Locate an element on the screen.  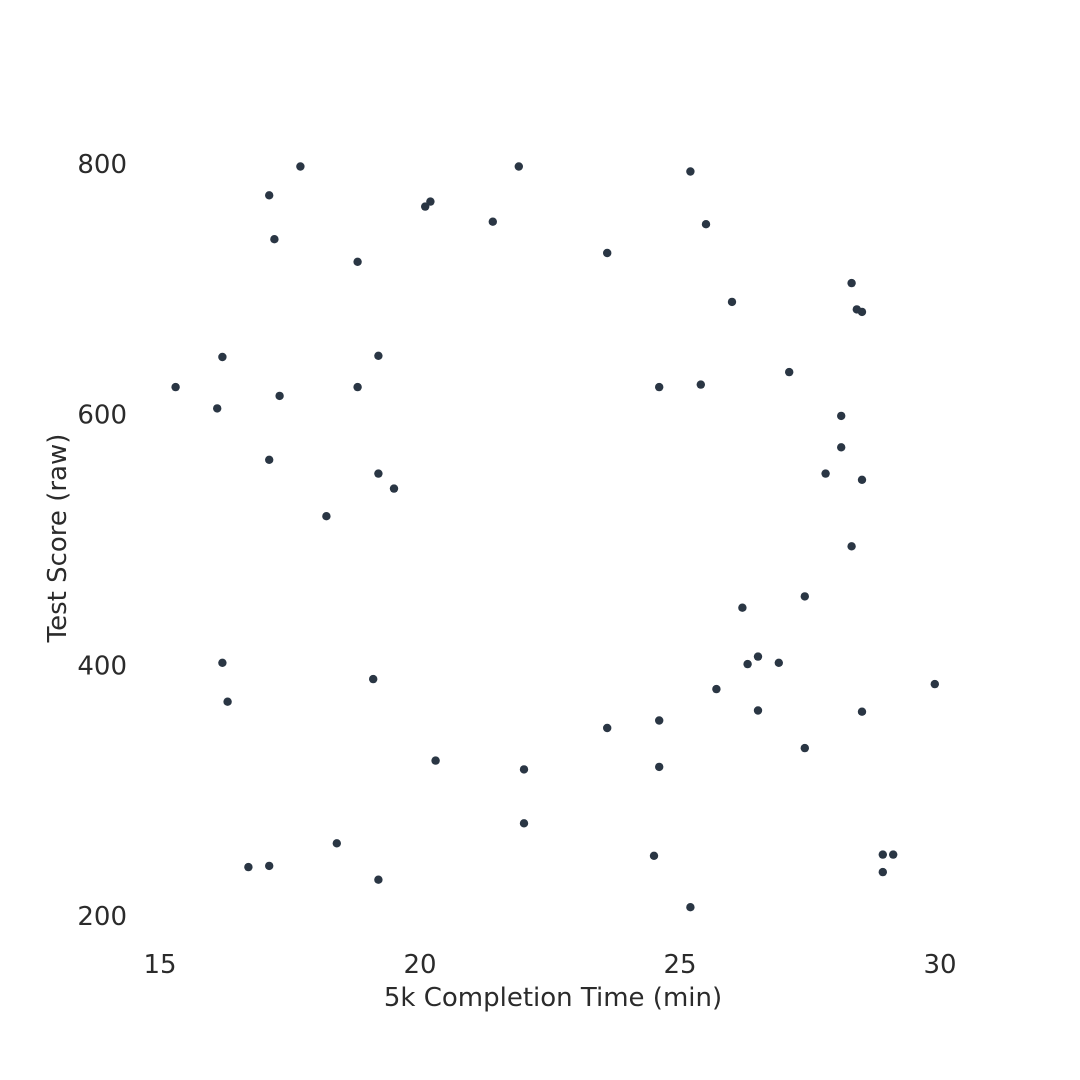
y-axis-ticks: 200 400 600 800 is located at coordinates (102, 541).